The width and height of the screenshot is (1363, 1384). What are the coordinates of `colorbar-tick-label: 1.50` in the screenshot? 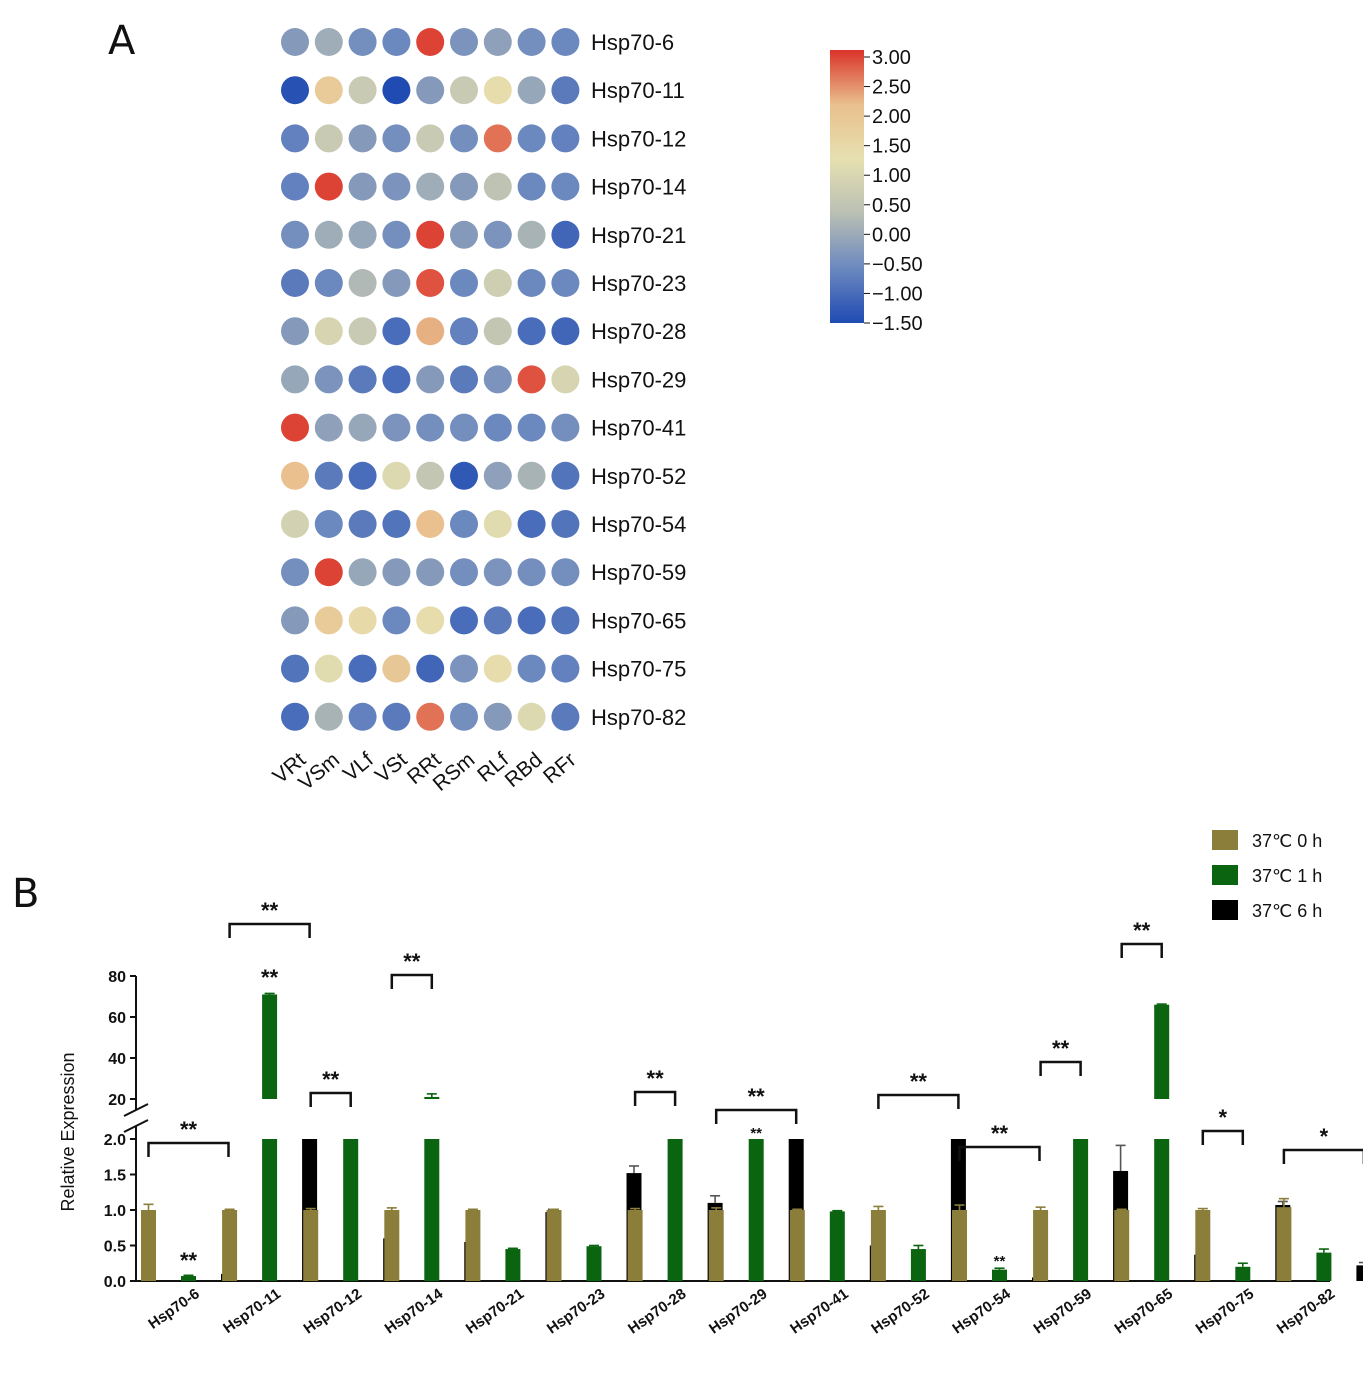 It's located at (891, 147).